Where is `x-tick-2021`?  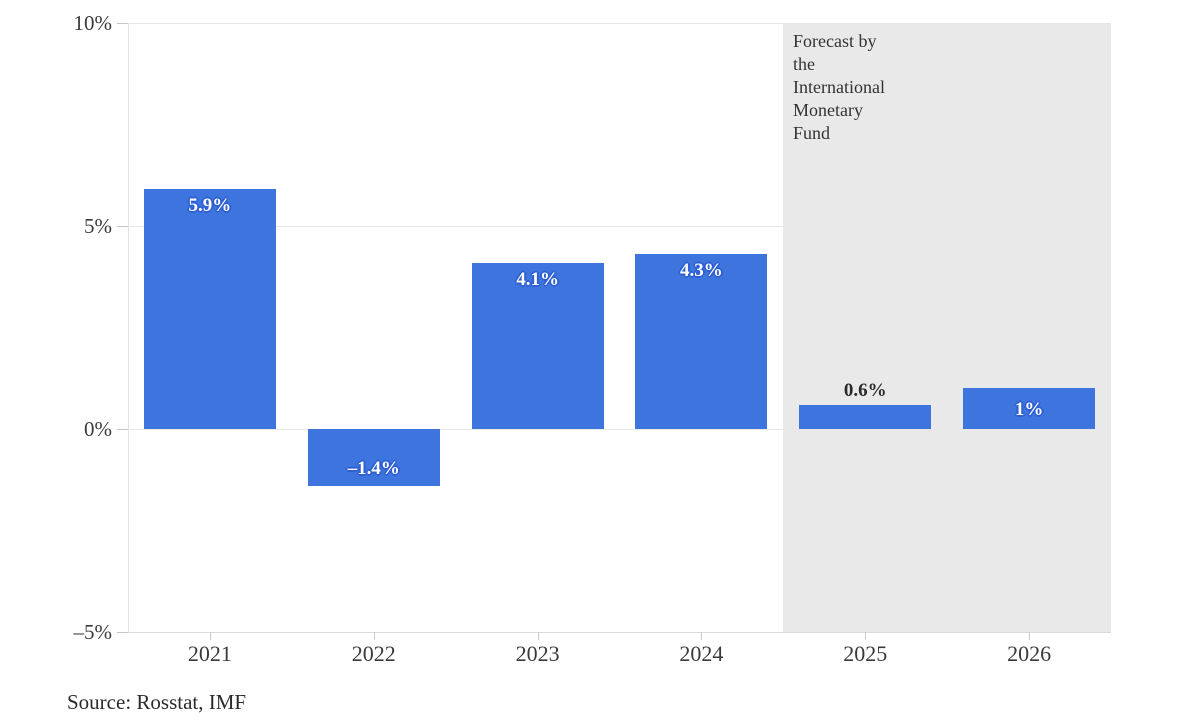
x-tick-2021 is located at coordinates (210, 636).